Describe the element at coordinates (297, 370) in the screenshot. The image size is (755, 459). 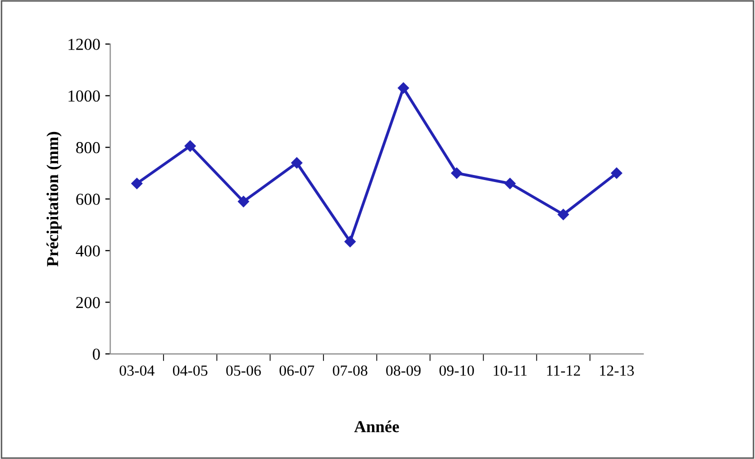
I see `x-tick-label: 06-07` at that location.